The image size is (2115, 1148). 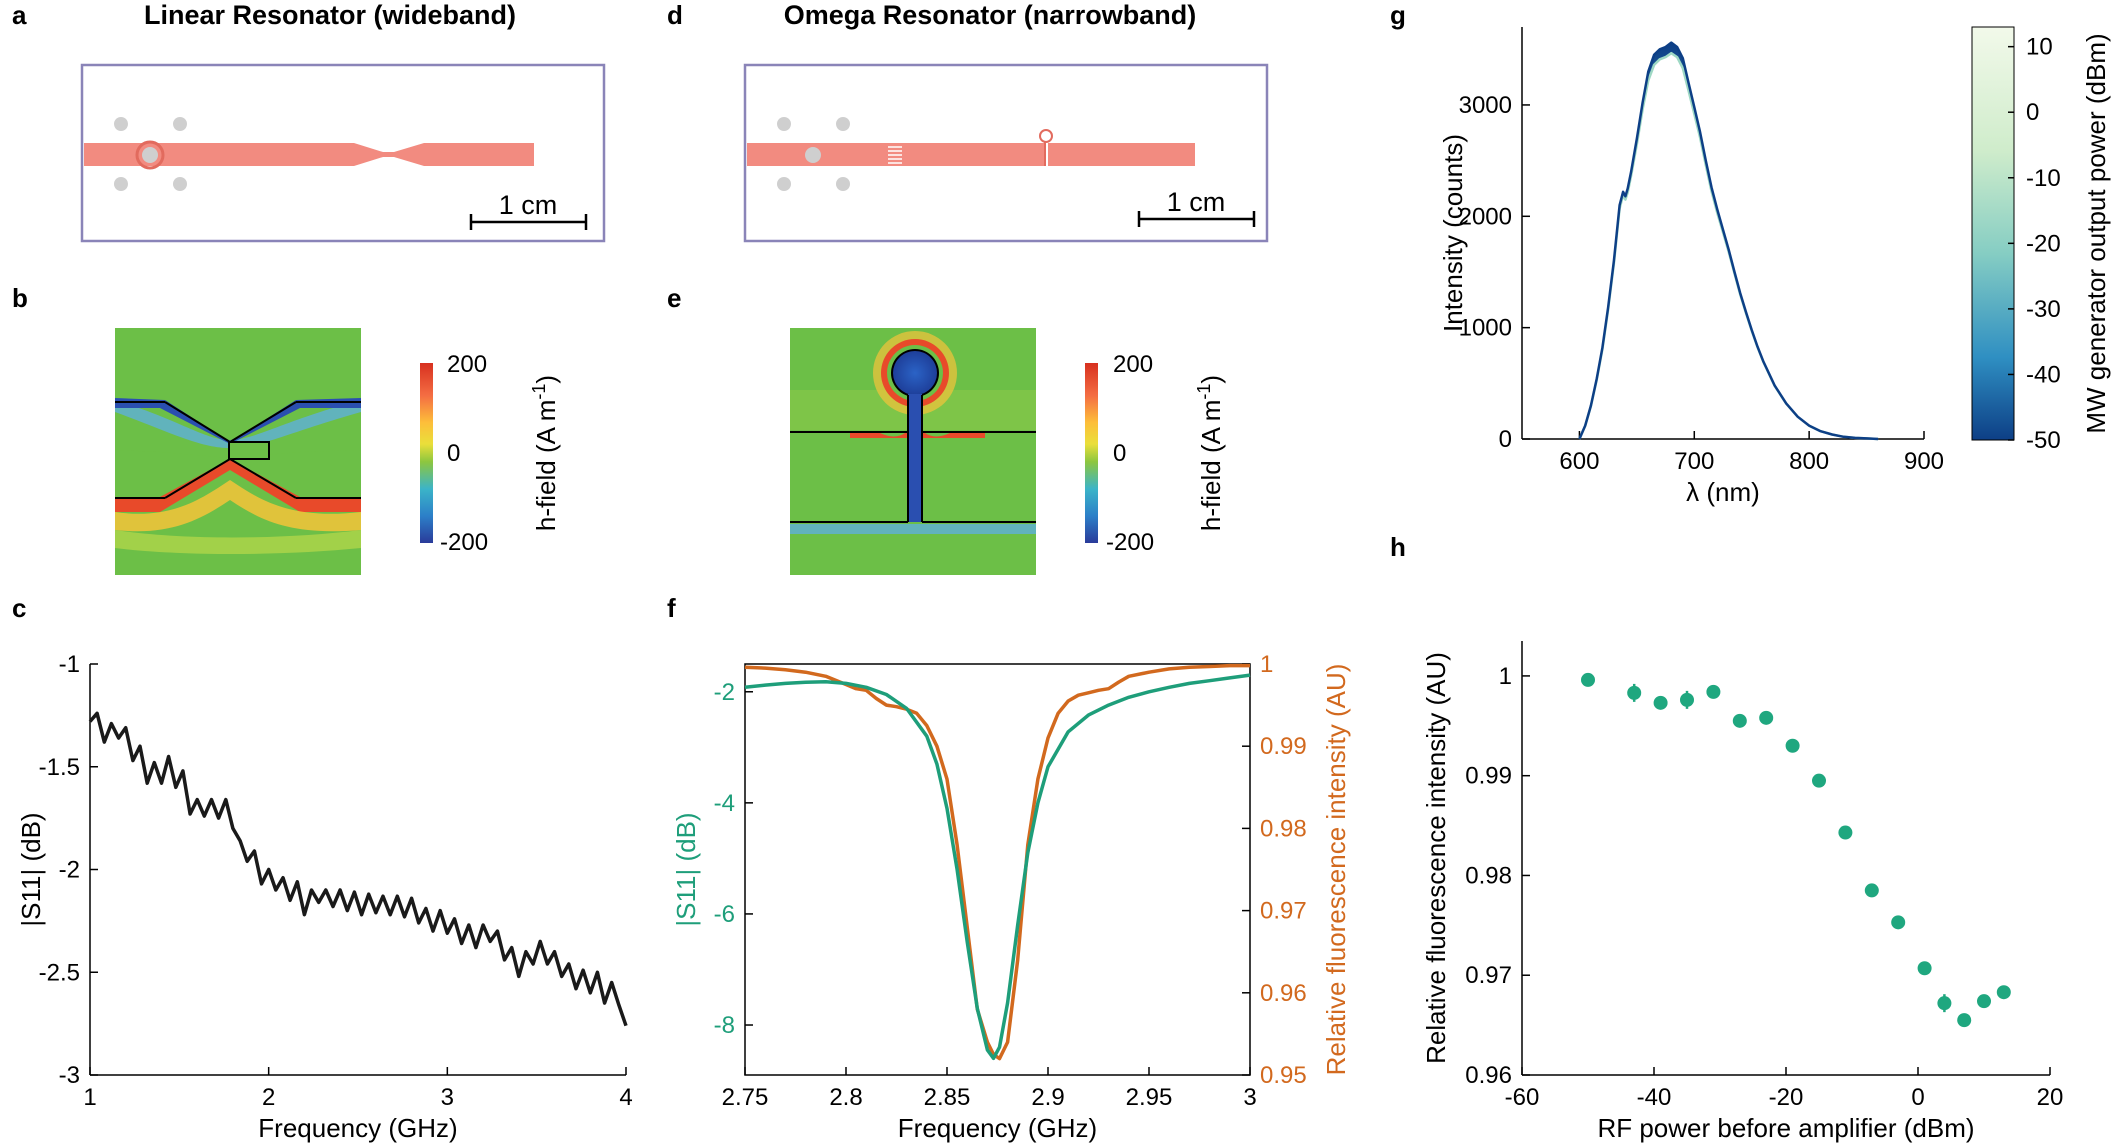 What do you see at coordinates (1336, 870) in the screenshot?
I see `y-right-axis-label: Relative fluorescence intensity (AU)` at bounding box center [1336, 870].